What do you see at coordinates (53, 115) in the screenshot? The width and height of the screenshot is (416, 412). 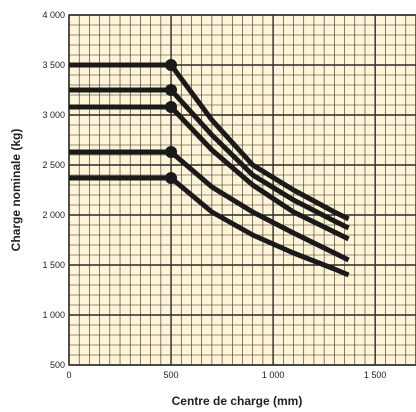 I see `y-tick-label: 3 000` at bounding box center [53, 115].